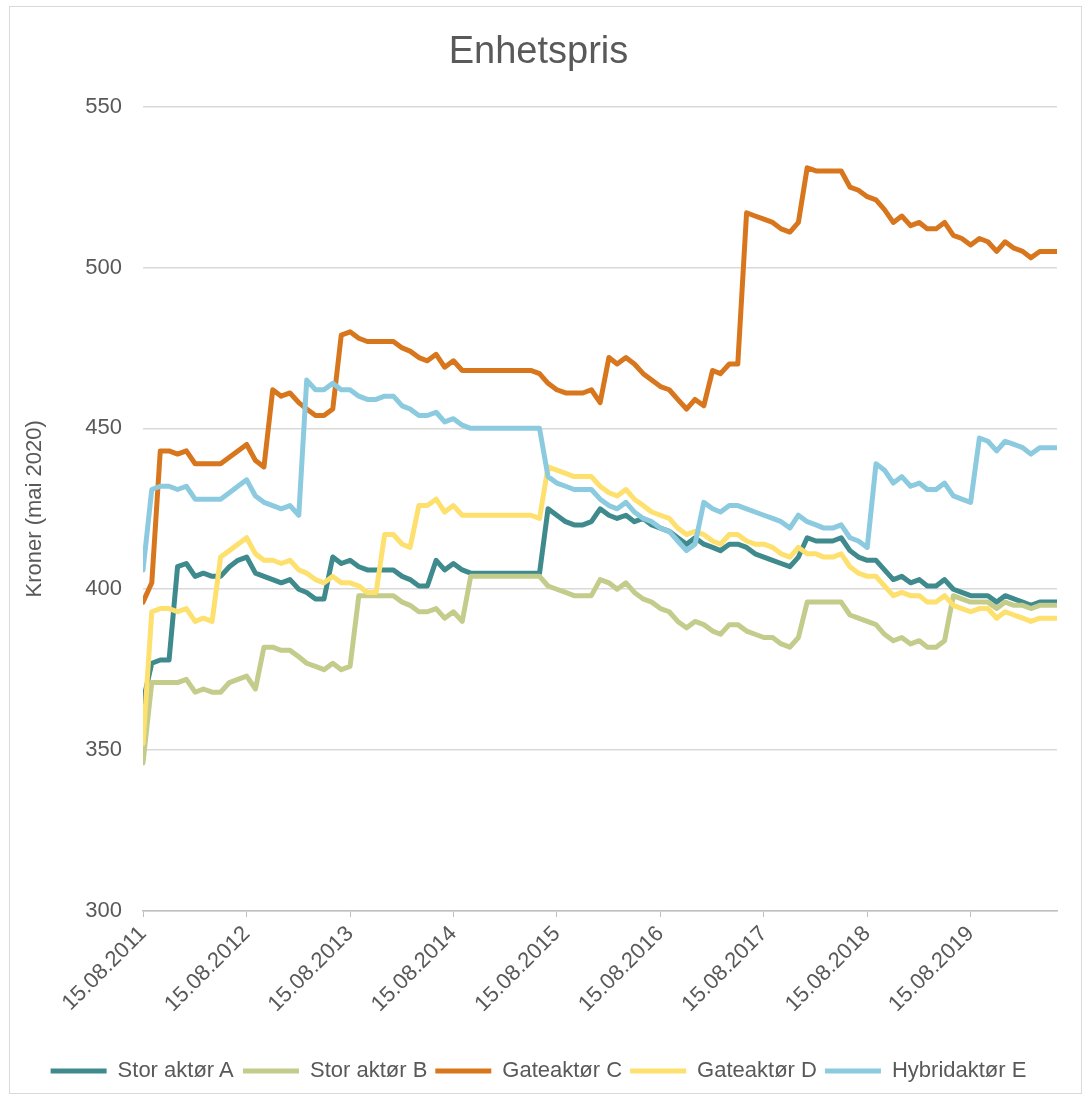 This screenshot has height=1098, width=1092. What do you see at coordinates (103, 105) in the screenshot?
I see `y-tick-label: 550` at bounding box center [103, 105].